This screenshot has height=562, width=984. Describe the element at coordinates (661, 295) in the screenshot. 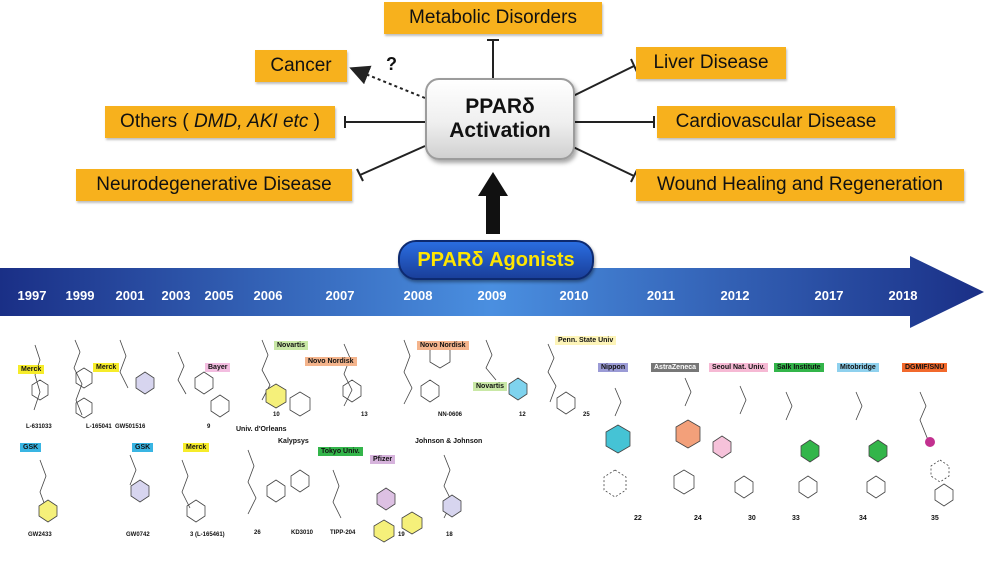

I see `year-2011: 2011` at that location.